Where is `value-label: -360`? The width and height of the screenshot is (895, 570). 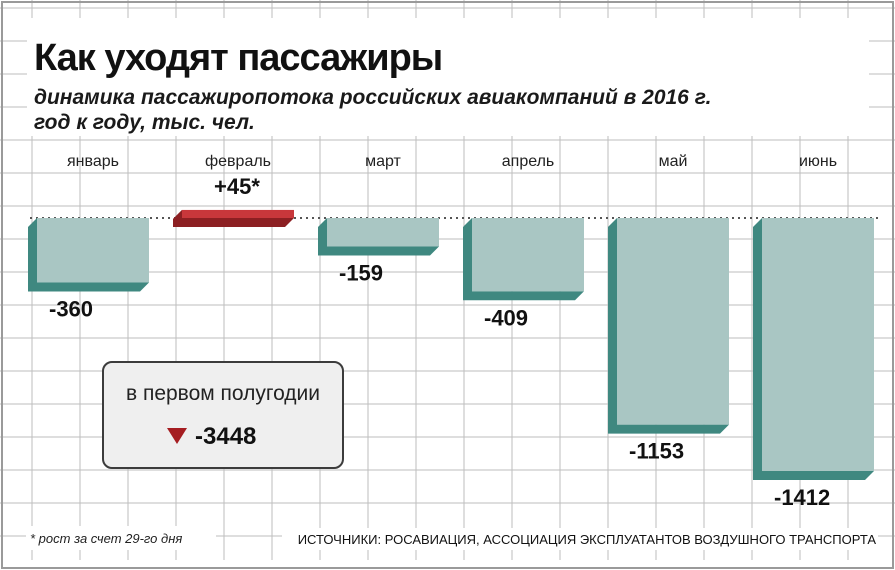
value-label: -360 is located at coordinates (71, 309).